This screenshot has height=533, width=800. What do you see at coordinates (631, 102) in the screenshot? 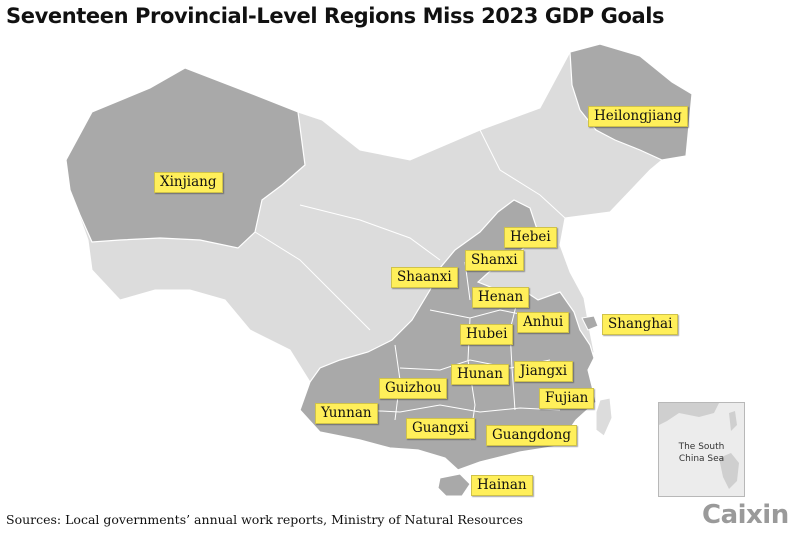
I see `region-heilongjiang` at bounding box center [631, 102].